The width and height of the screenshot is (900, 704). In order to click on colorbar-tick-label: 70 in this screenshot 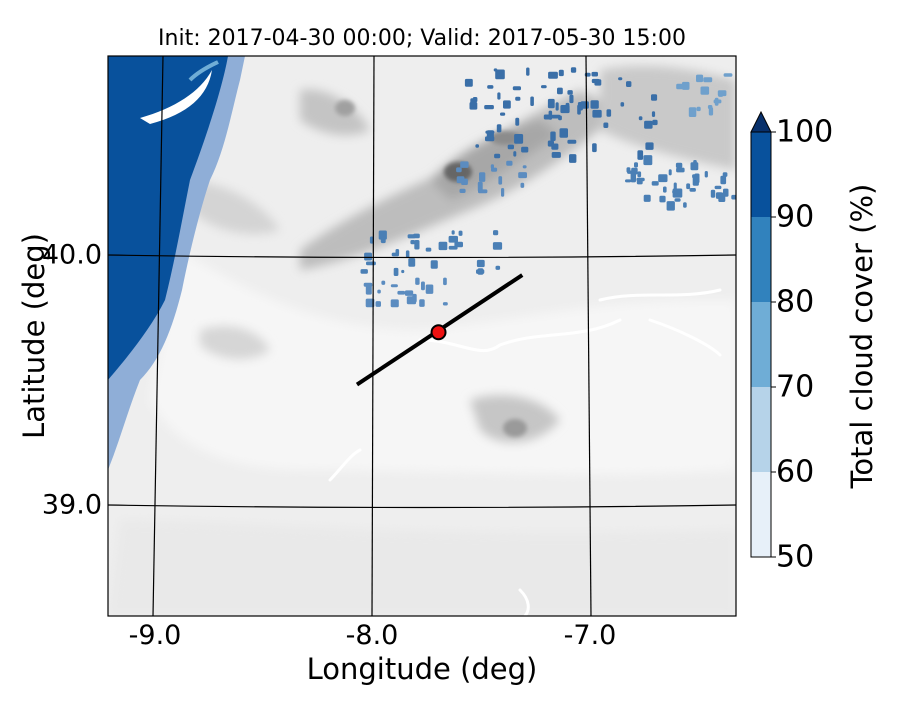, I will do `click(795, 387)`.